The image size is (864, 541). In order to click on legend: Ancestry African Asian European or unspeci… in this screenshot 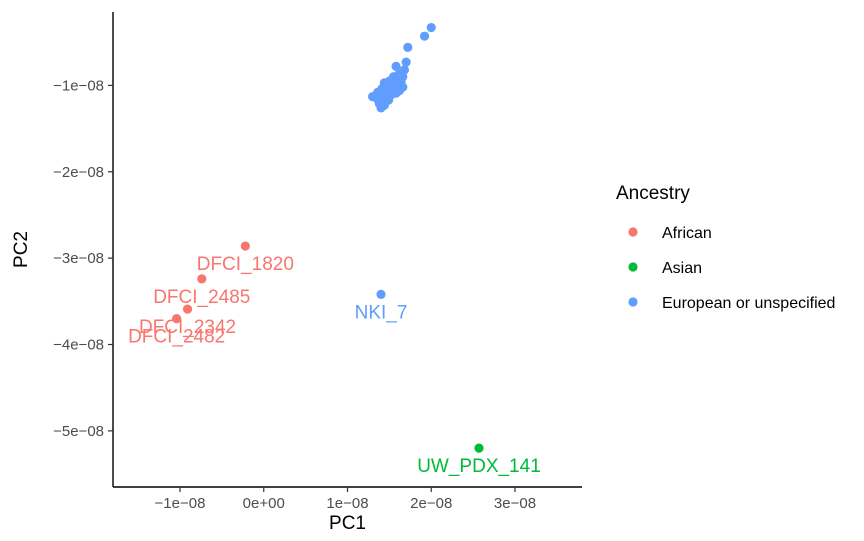, I will do `click(725, 247)`.